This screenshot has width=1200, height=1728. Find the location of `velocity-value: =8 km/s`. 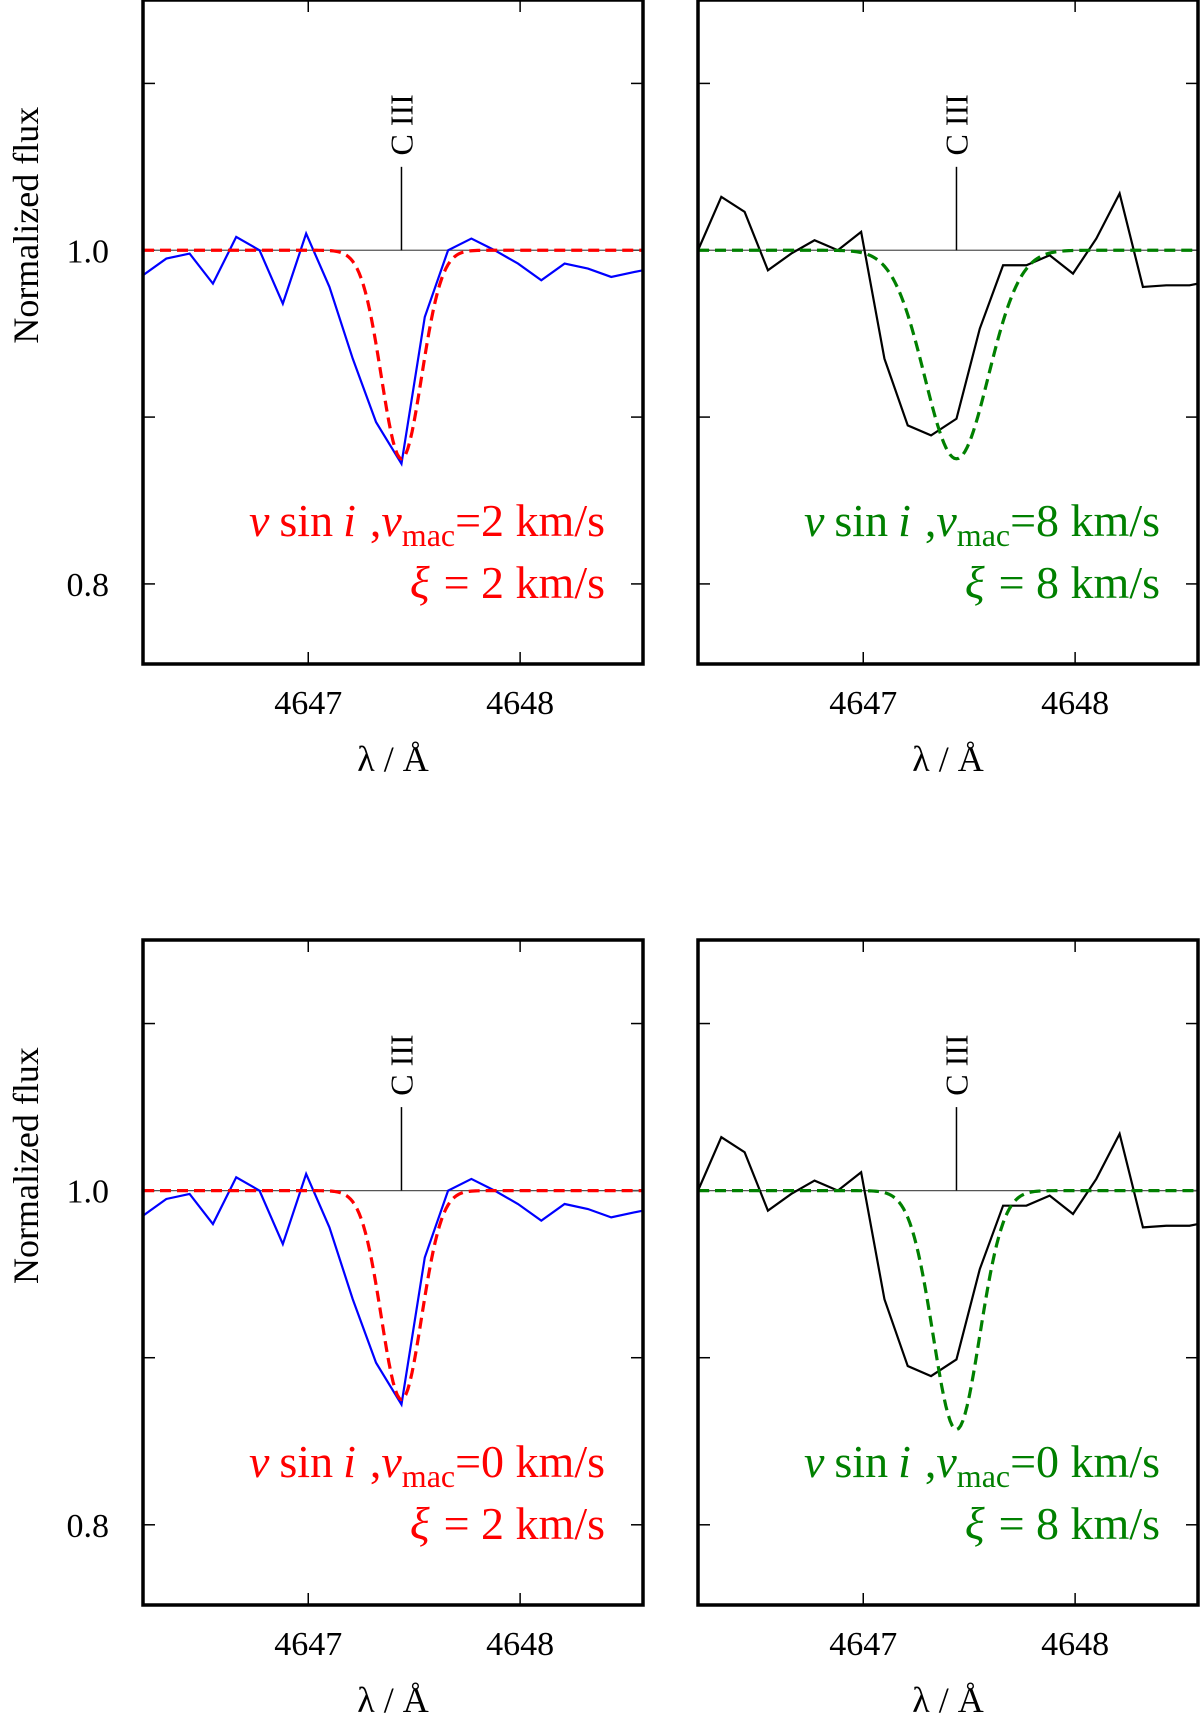

velocity-value: =8 km/s is located at coordinates (1085, 520).